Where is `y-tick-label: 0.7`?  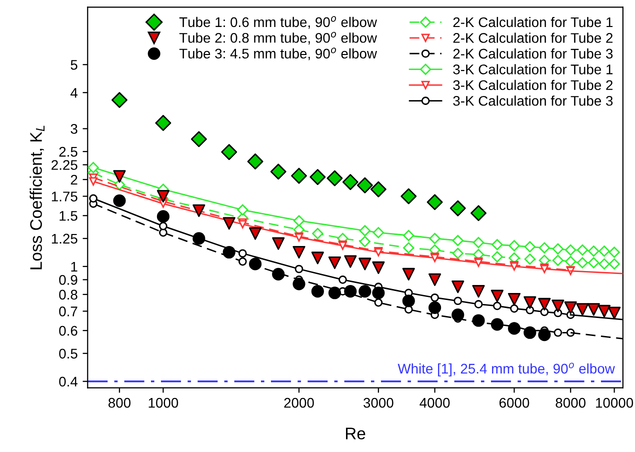 y-tick-label: 0.7 is located at coordinates (68, 311).